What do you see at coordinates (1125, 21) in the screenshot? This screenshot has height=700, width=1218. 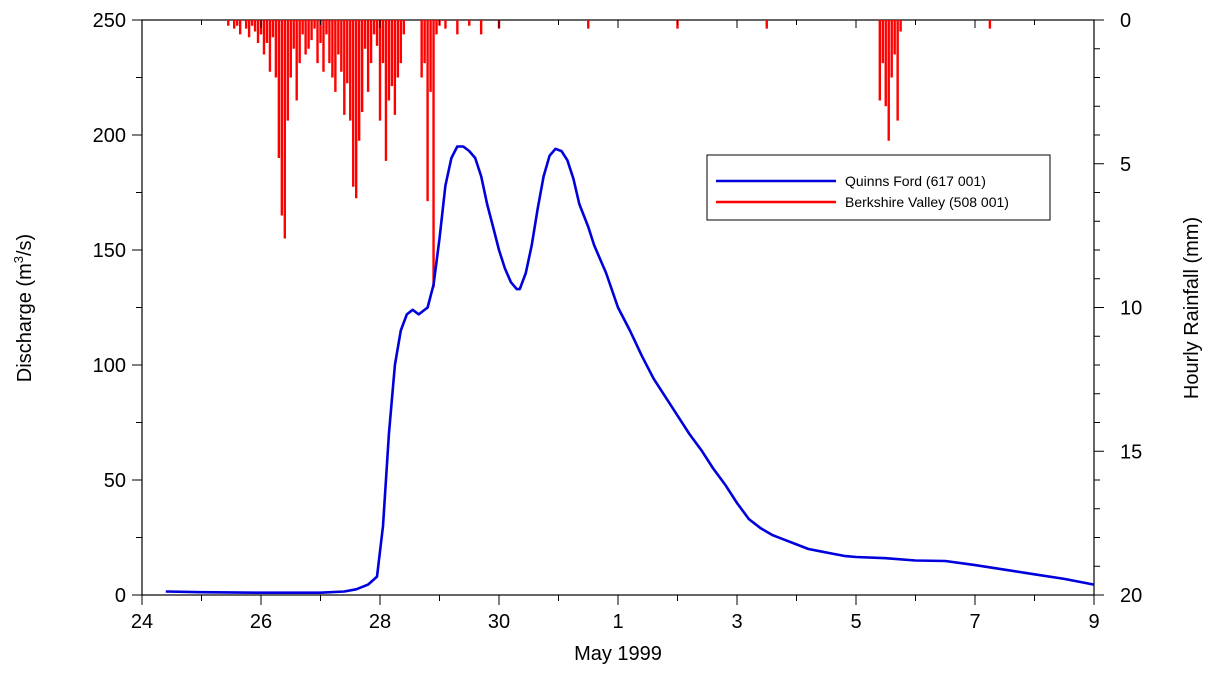 I see `right-tick-label: 0` at bounding box center [1125, 21].